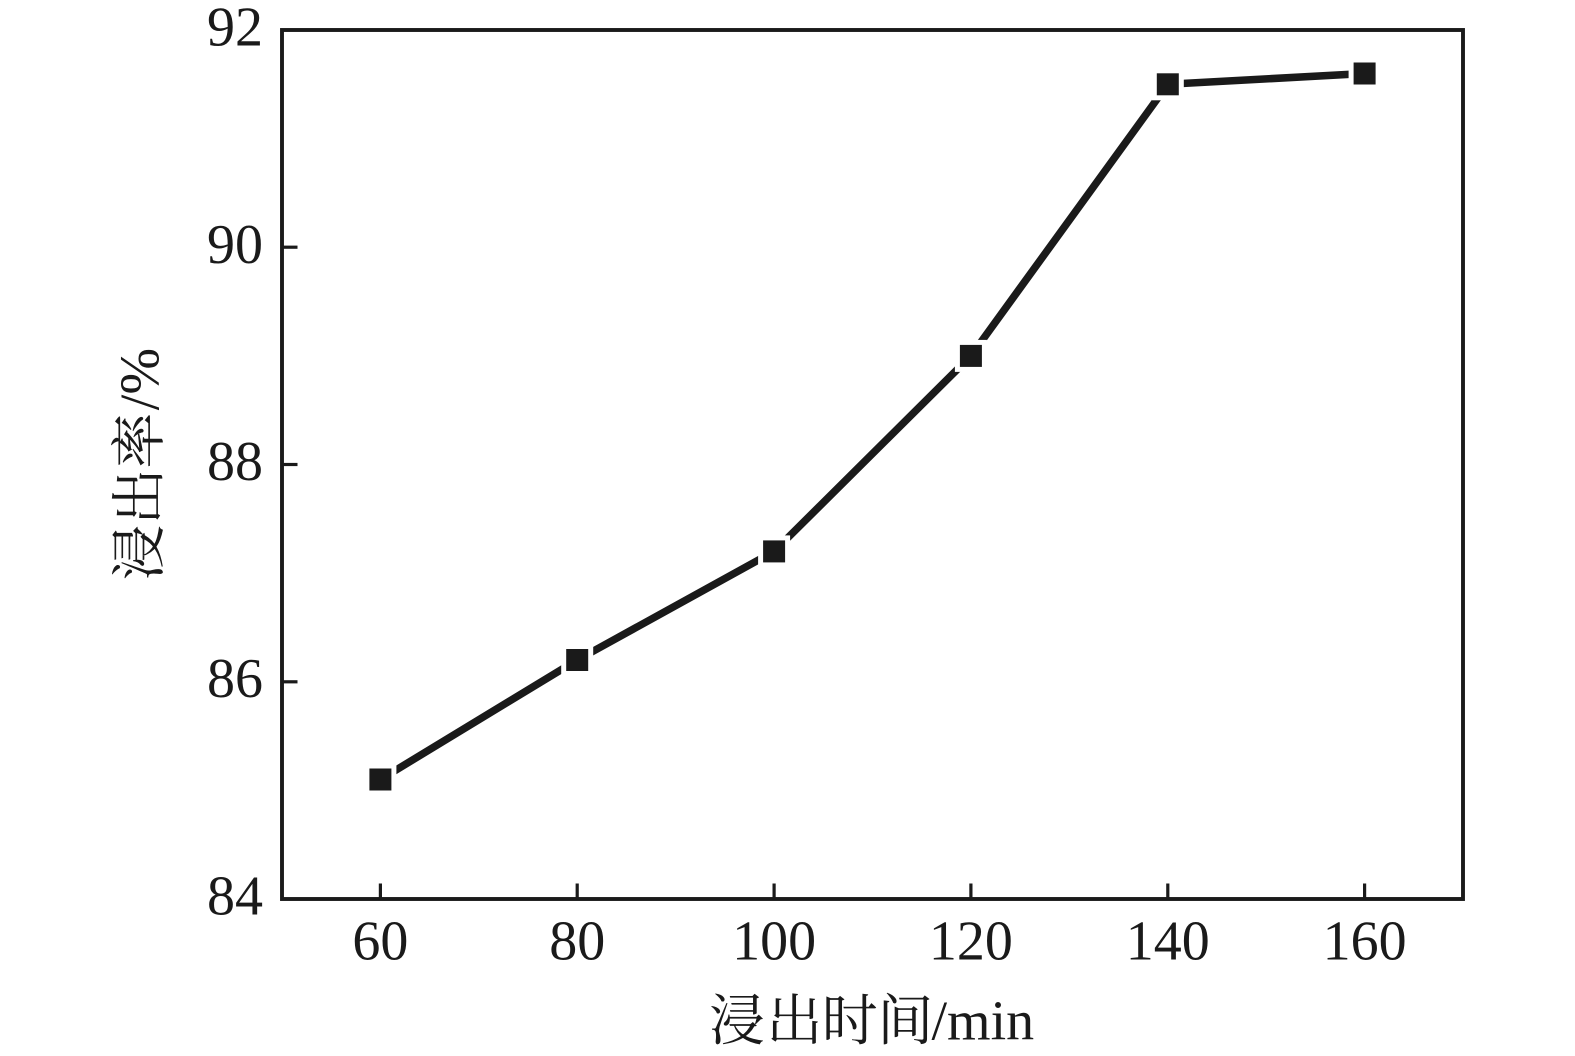 The width and height of the screenshot is (1575, 1056). What do you see at coordinates (577, 942) in the screenshot?
I see `svg-text: 80` at bounding box center [577, 942].